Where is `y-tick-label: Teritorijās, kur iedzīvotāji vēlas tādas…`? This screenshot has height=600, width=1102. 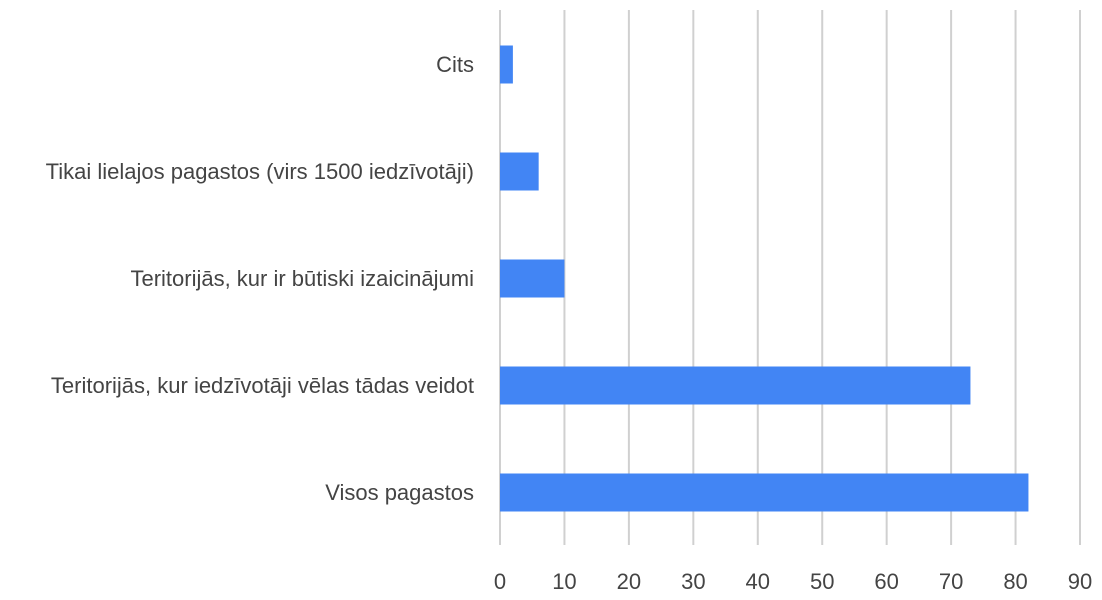 y-tick-label: Teritorijās, kur iedzīvotāji vēlas tādas… is located at coordinates (262, 385).